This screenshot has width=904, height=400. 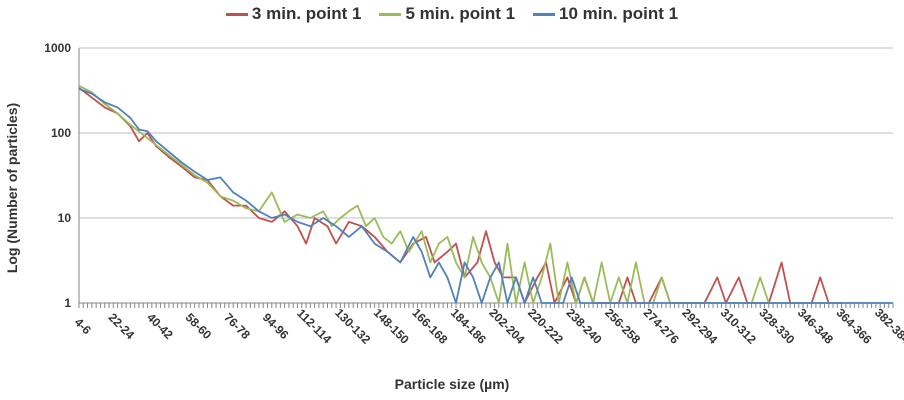 I want to click on y-tick-label-0: 1, so click(x=67, y=303).